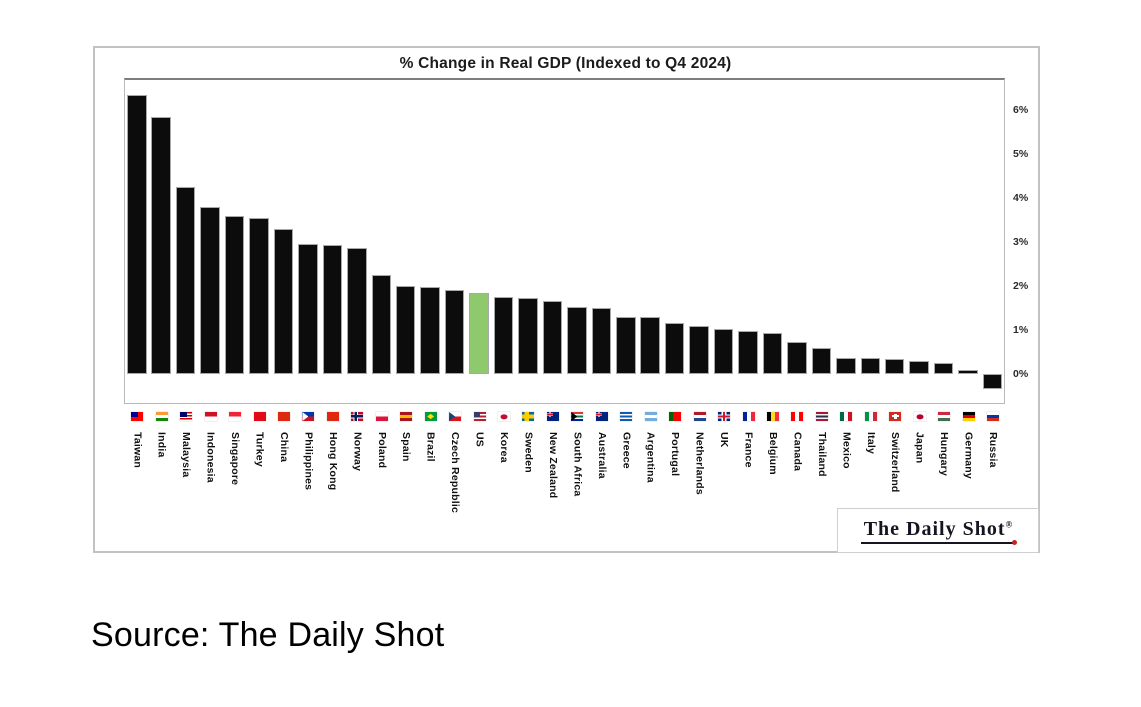  Describe the element at coordinates (699, 416) in the screenshot. I see `flag-netherlands-icon` at that location.